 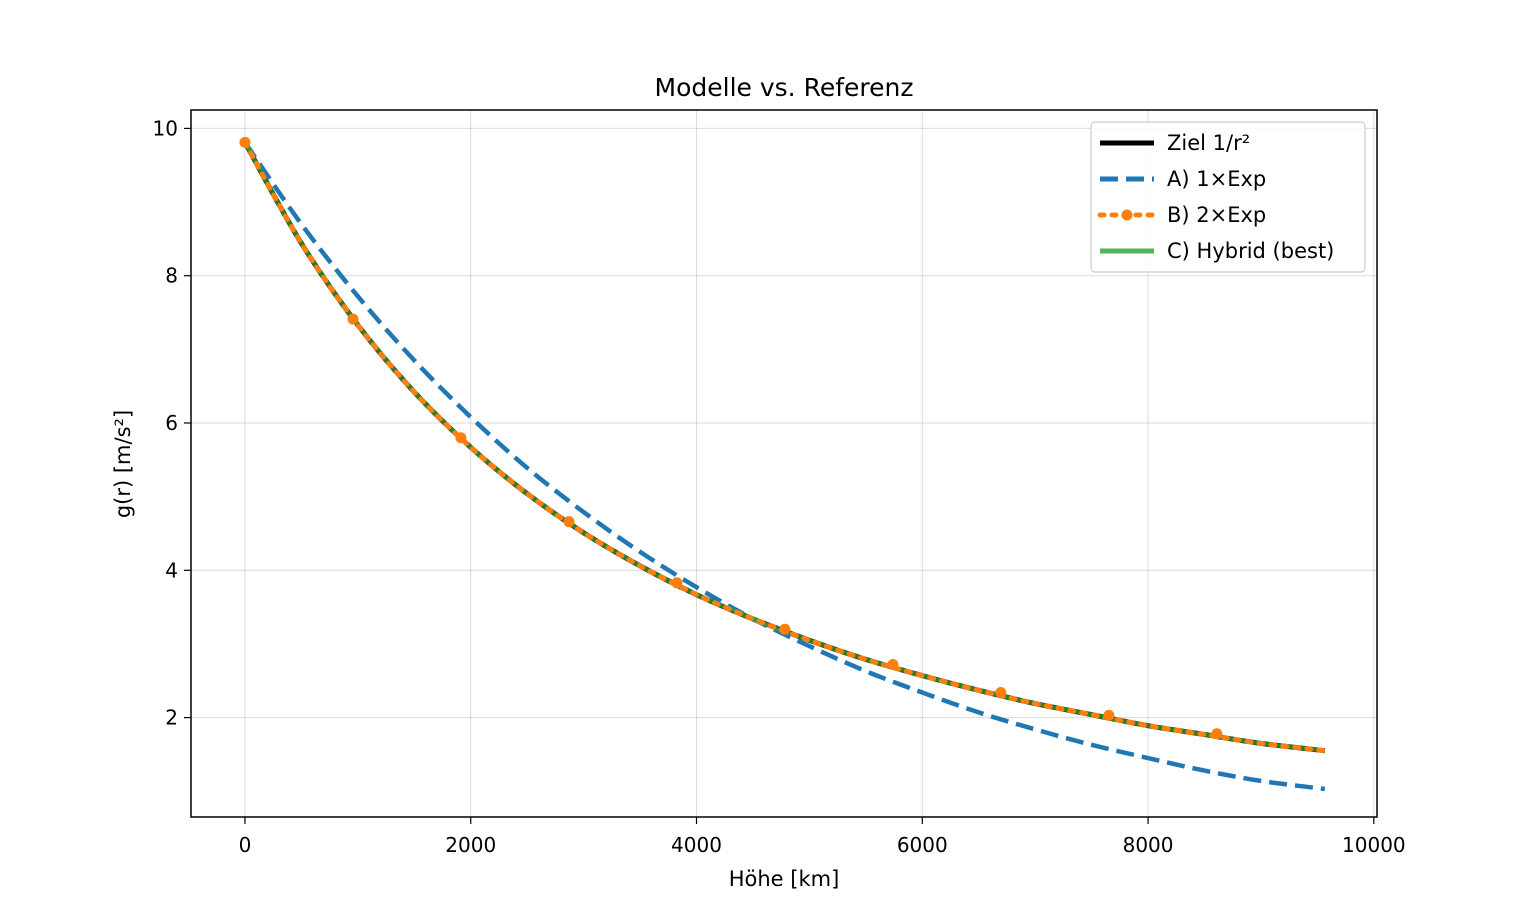 I want to click on x-tick-label: 0, so click(x=245, y=845).